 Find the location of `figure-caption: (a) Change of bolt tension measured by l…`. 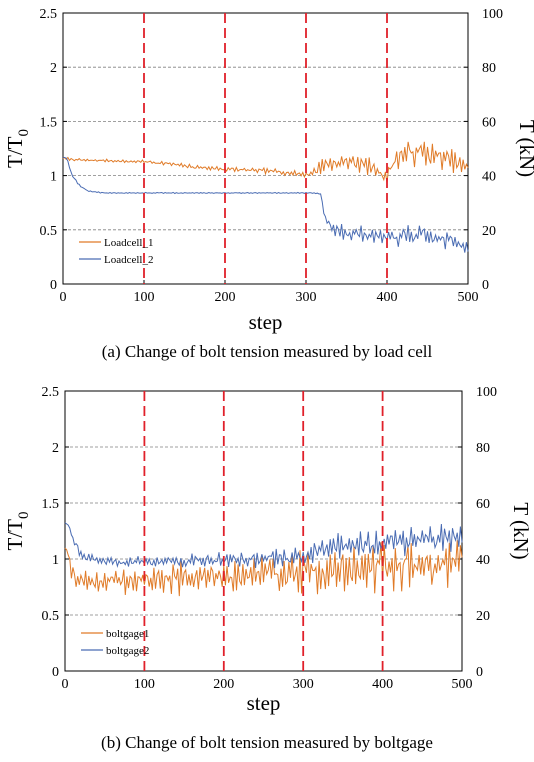

figure-caption: (a) Change of bolt tension measured by l… is located at coordinates (267, 351).